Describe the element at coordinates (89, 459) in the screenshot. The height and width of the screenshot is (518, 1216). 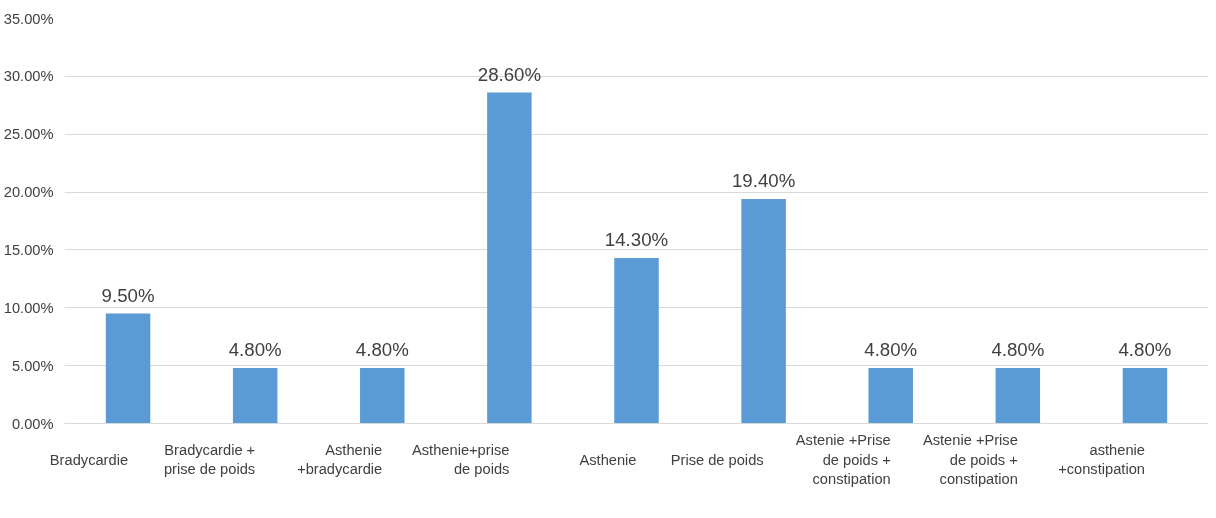
I see `x-tick-label: Bradycardie` at that location.